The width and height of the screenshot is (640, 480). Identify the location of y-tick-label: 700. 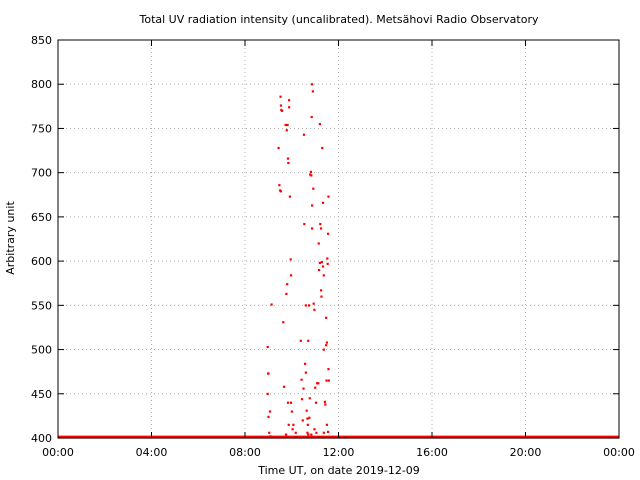
(41, 173).